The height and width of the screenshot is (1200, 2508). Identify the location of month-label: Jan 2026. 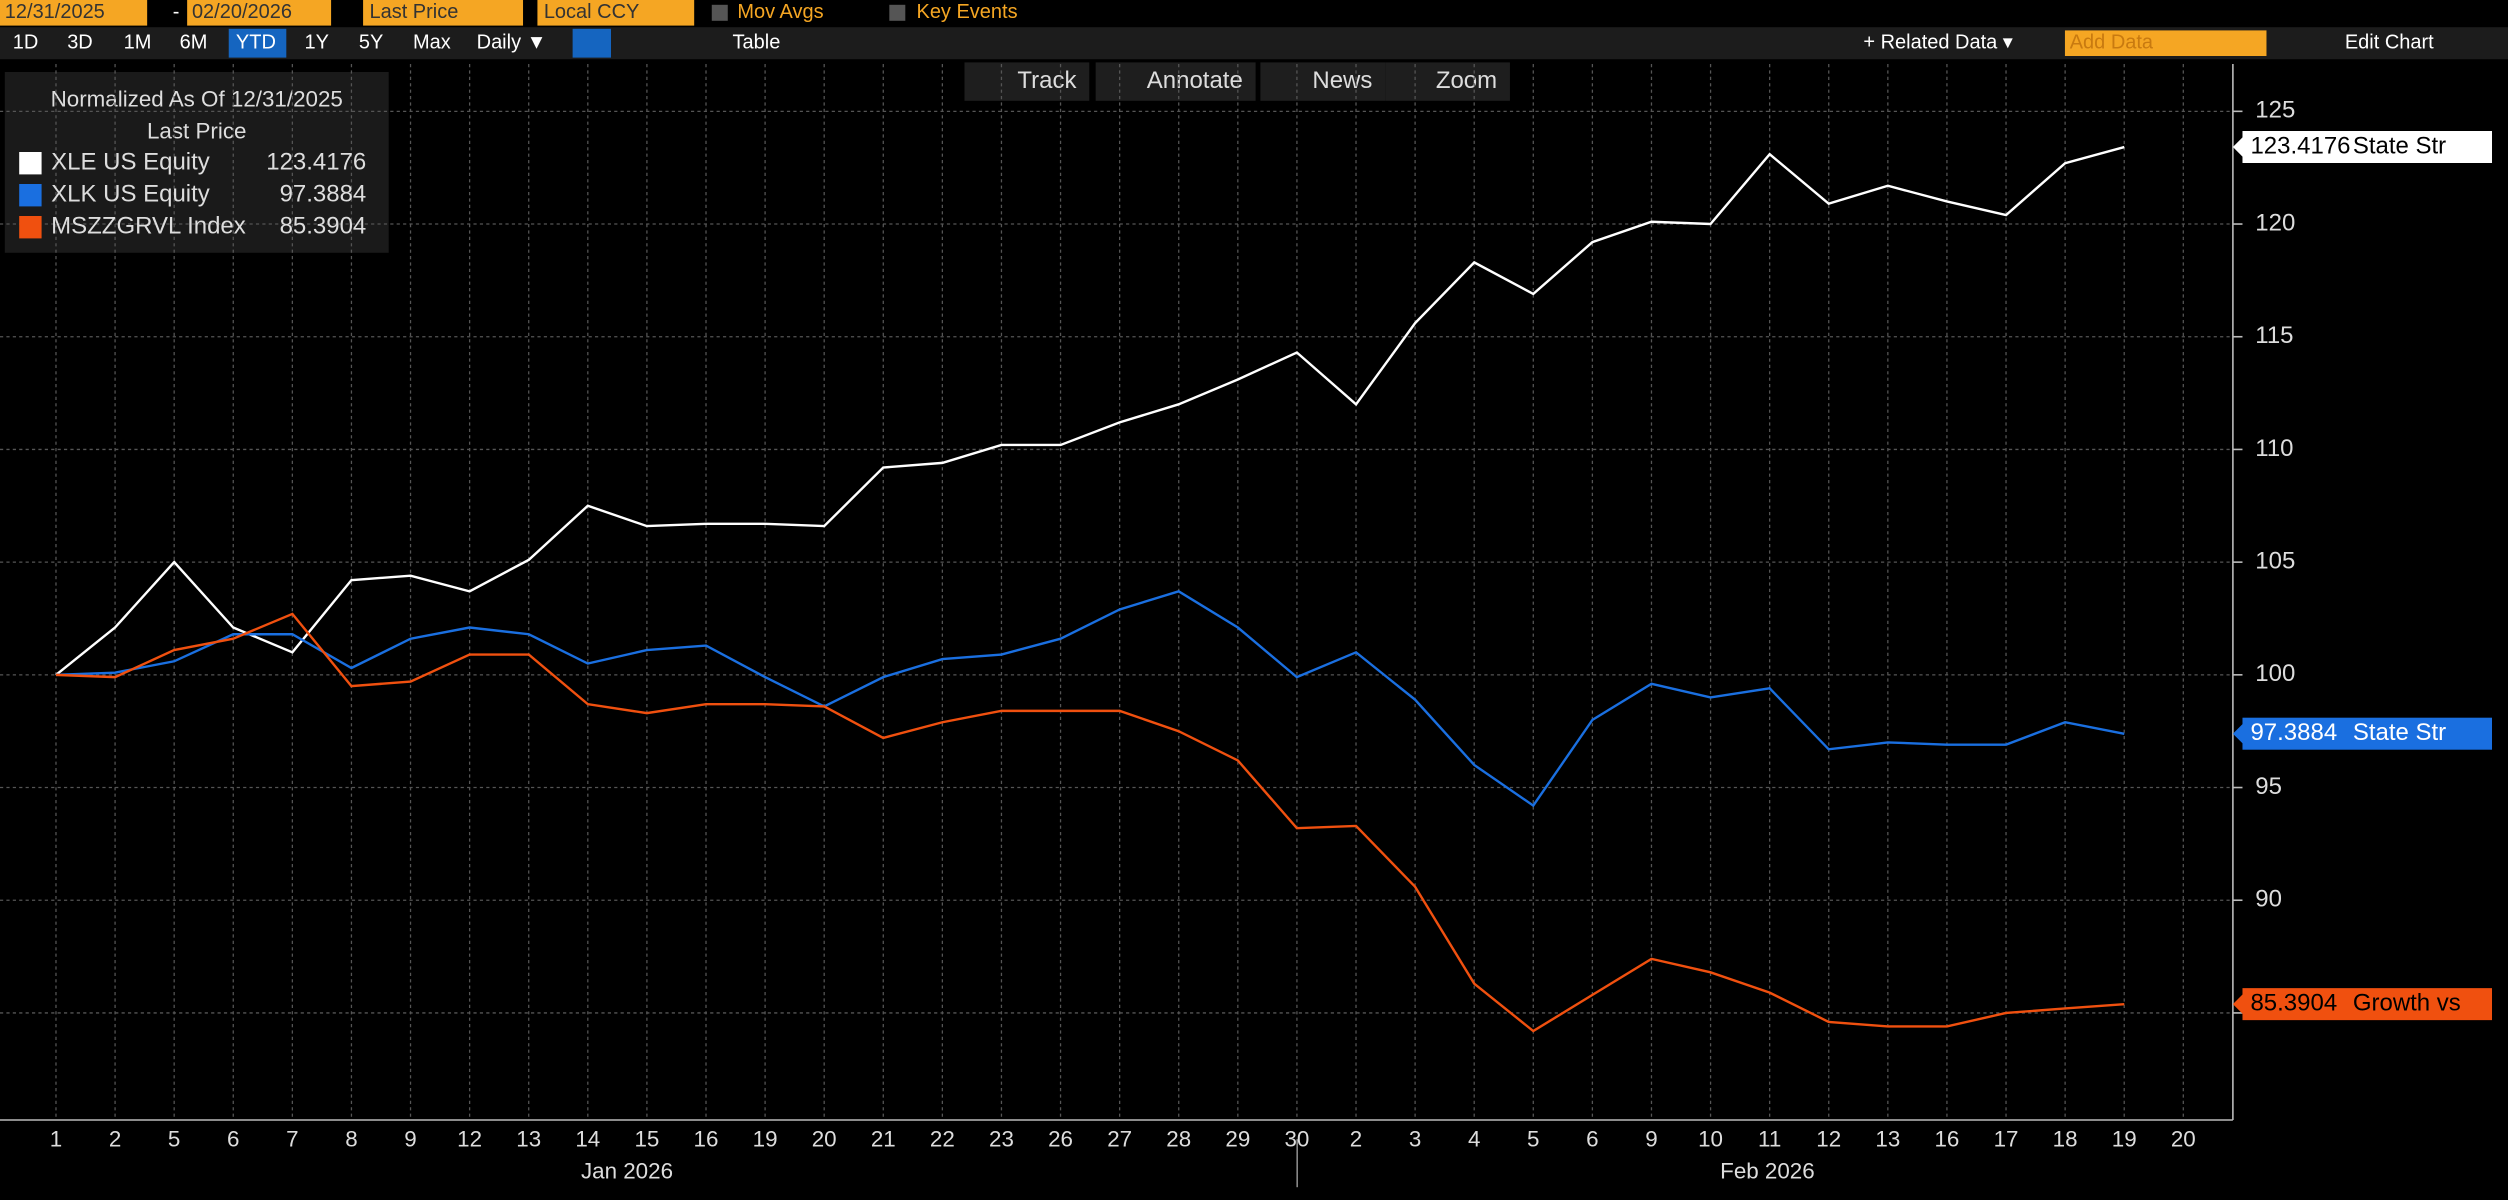
(627, 1171).